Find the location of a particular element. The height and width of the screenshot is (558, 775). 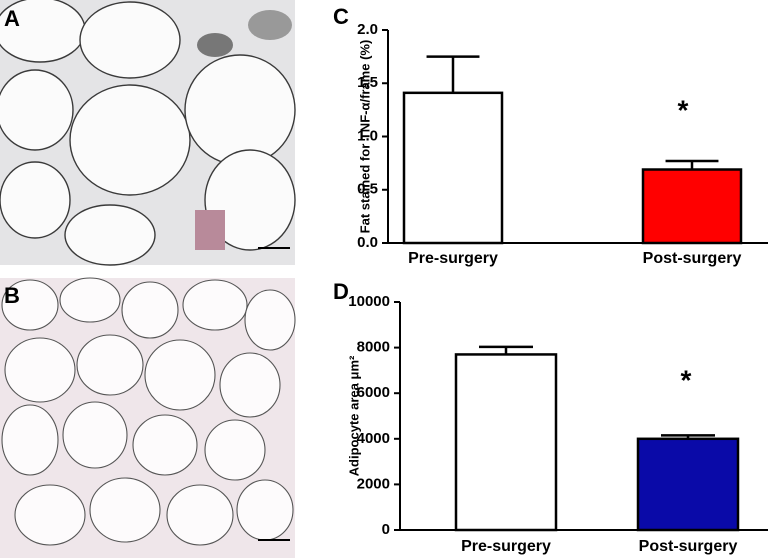

panel-label: B is located at coordinates (12, 295).